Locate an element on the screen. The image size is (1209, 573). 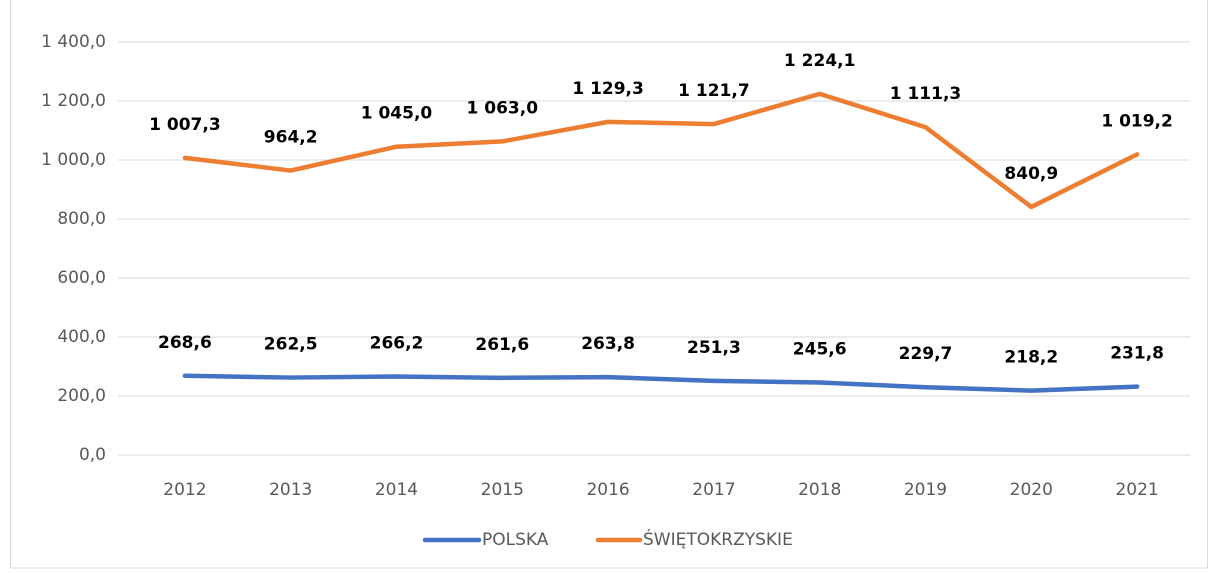
y-tick-label: 200,0 is located at coordinates (81, 396).